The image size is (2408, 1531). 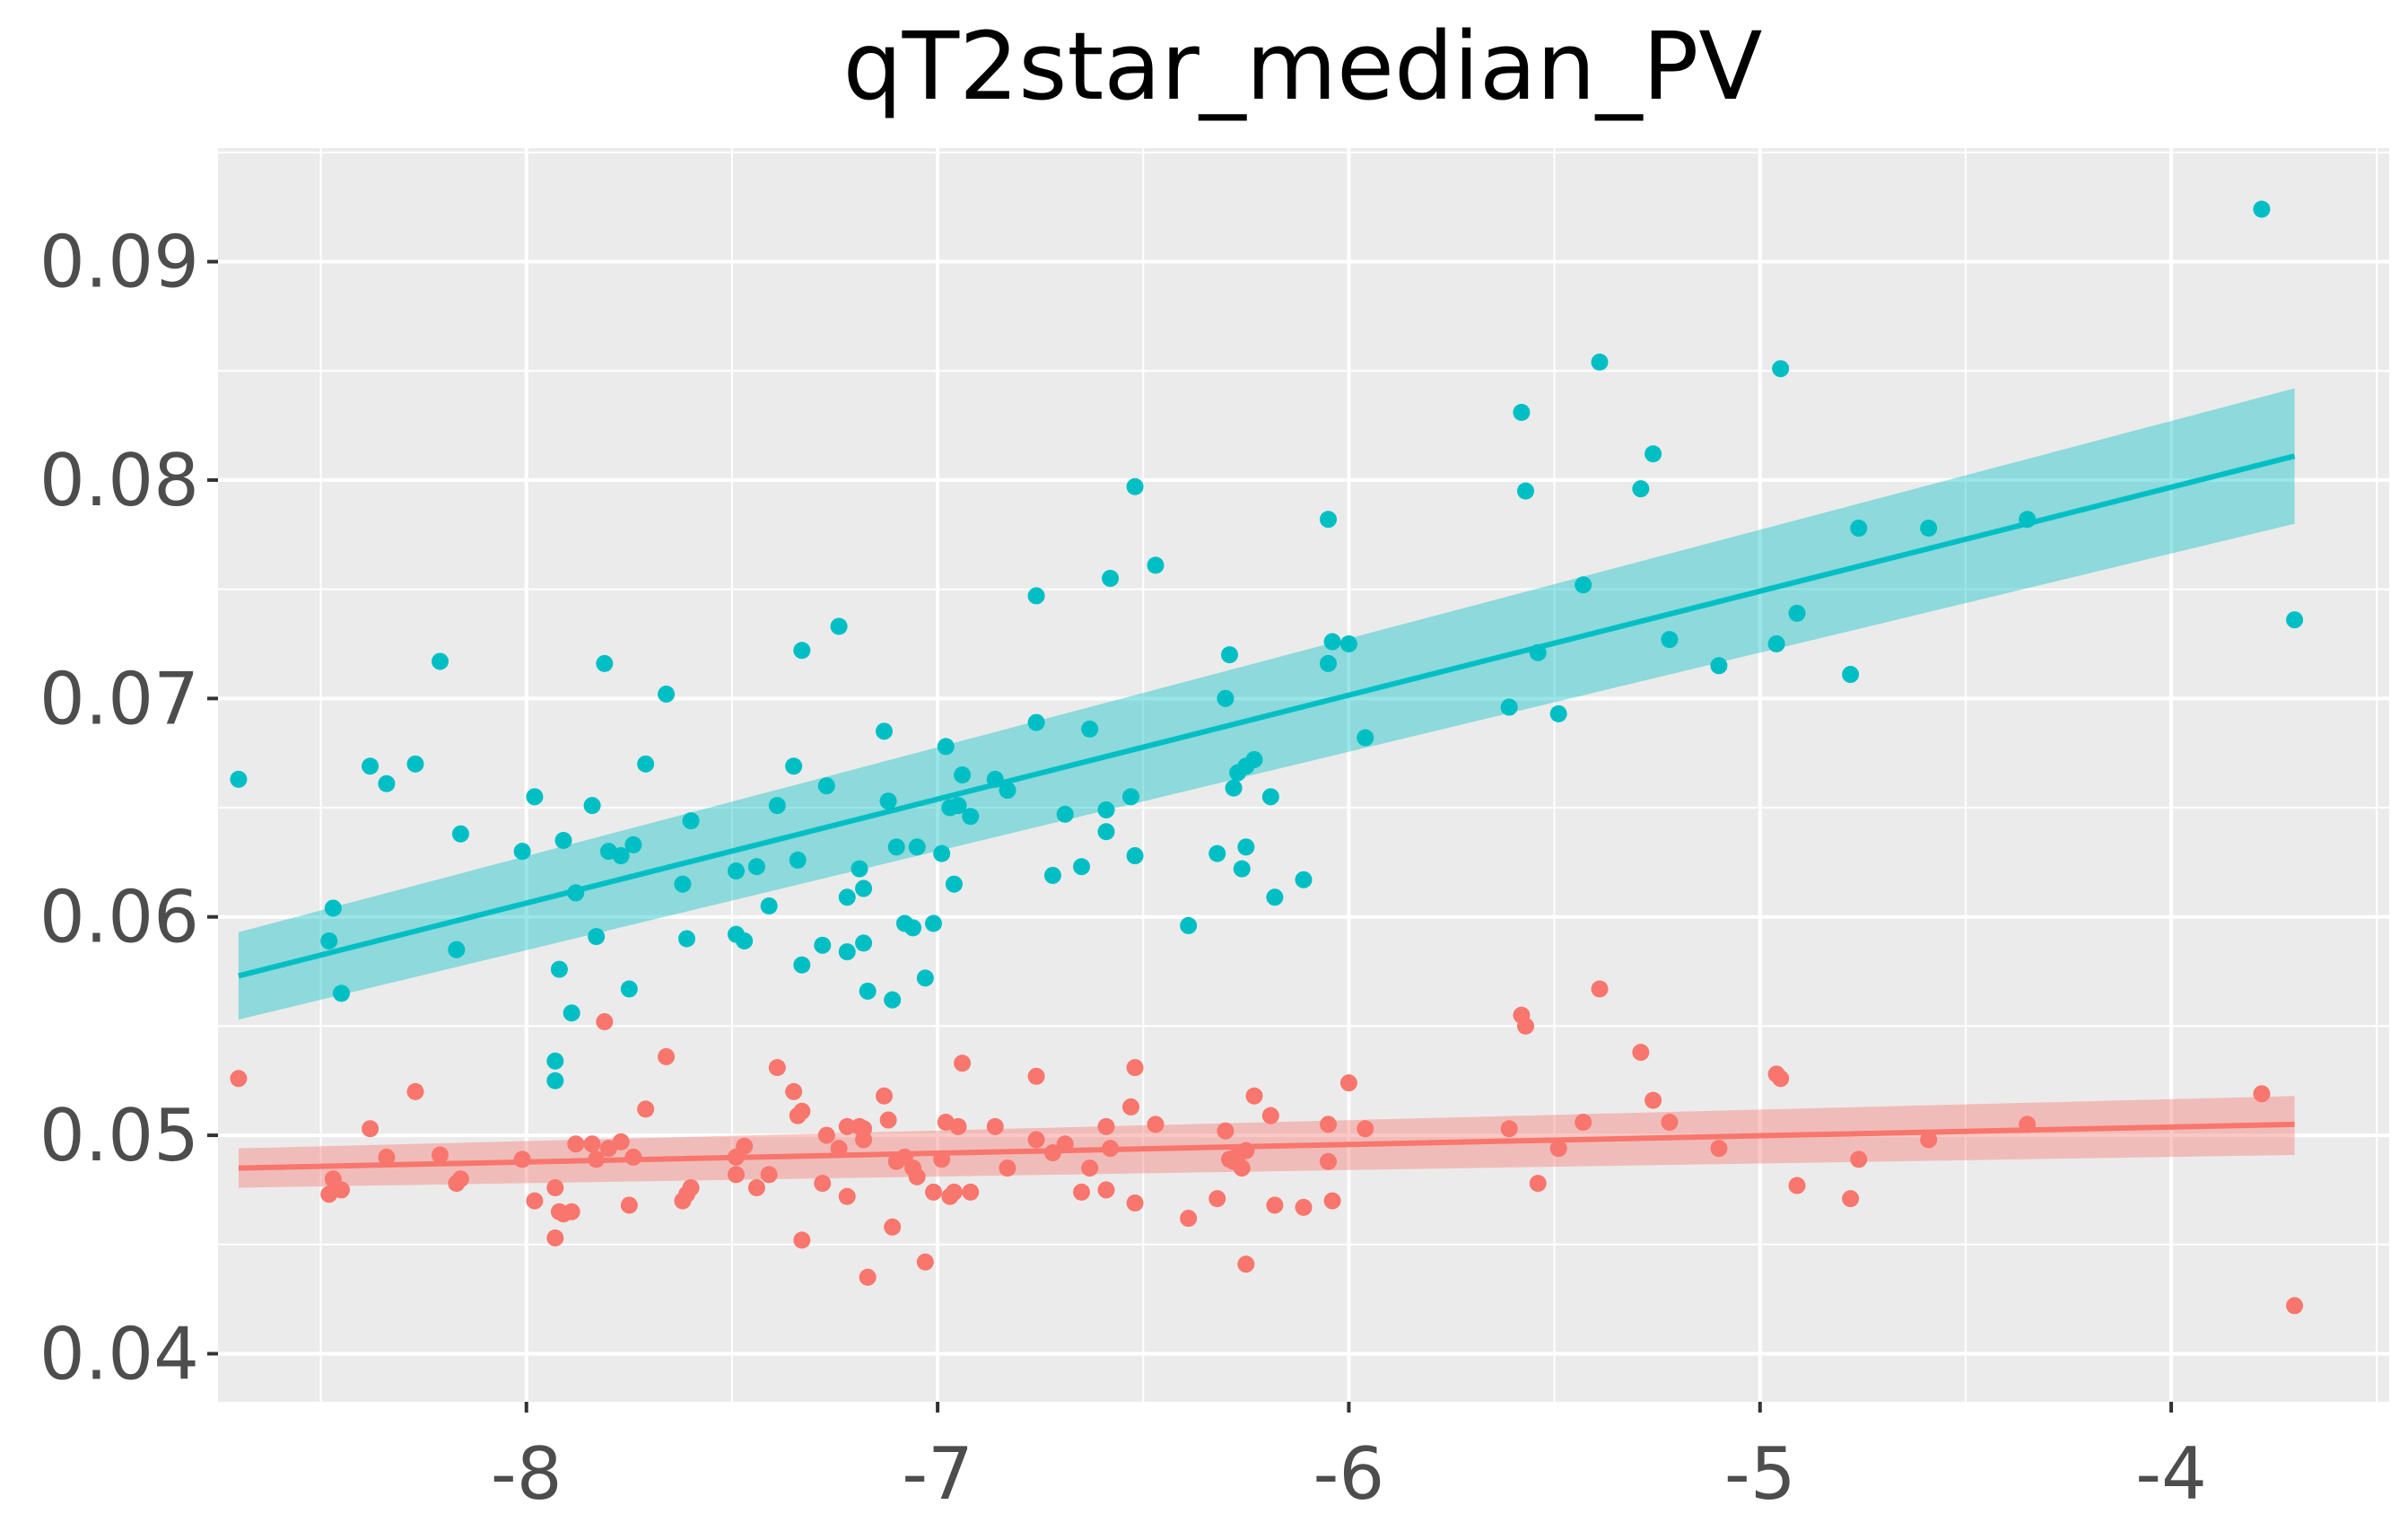 I want to click on confidence-ribbon, so click(x=1266, y=1142).